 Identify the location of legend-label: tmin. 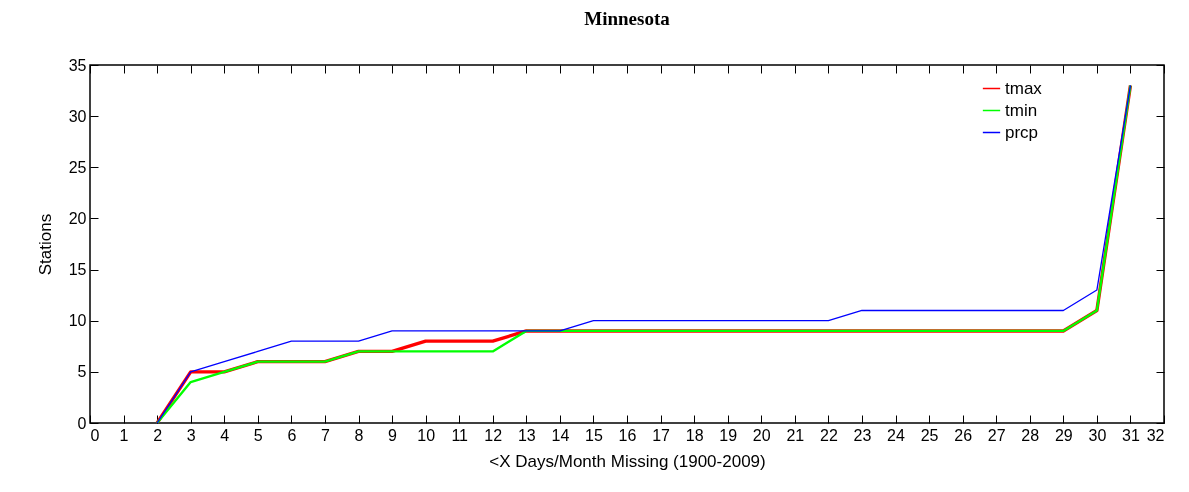
(1021, 110).